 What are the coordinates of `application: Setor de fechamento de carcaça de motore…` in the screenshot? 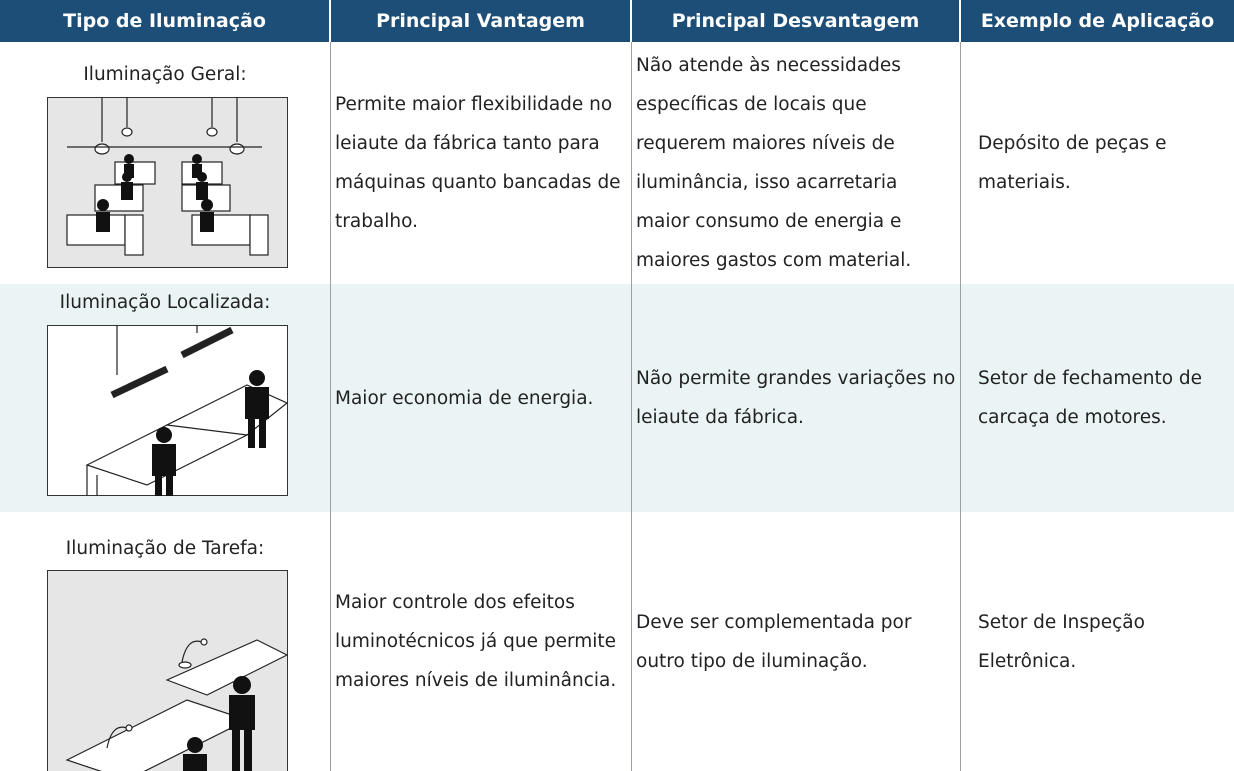 It's located at (1090, 398).